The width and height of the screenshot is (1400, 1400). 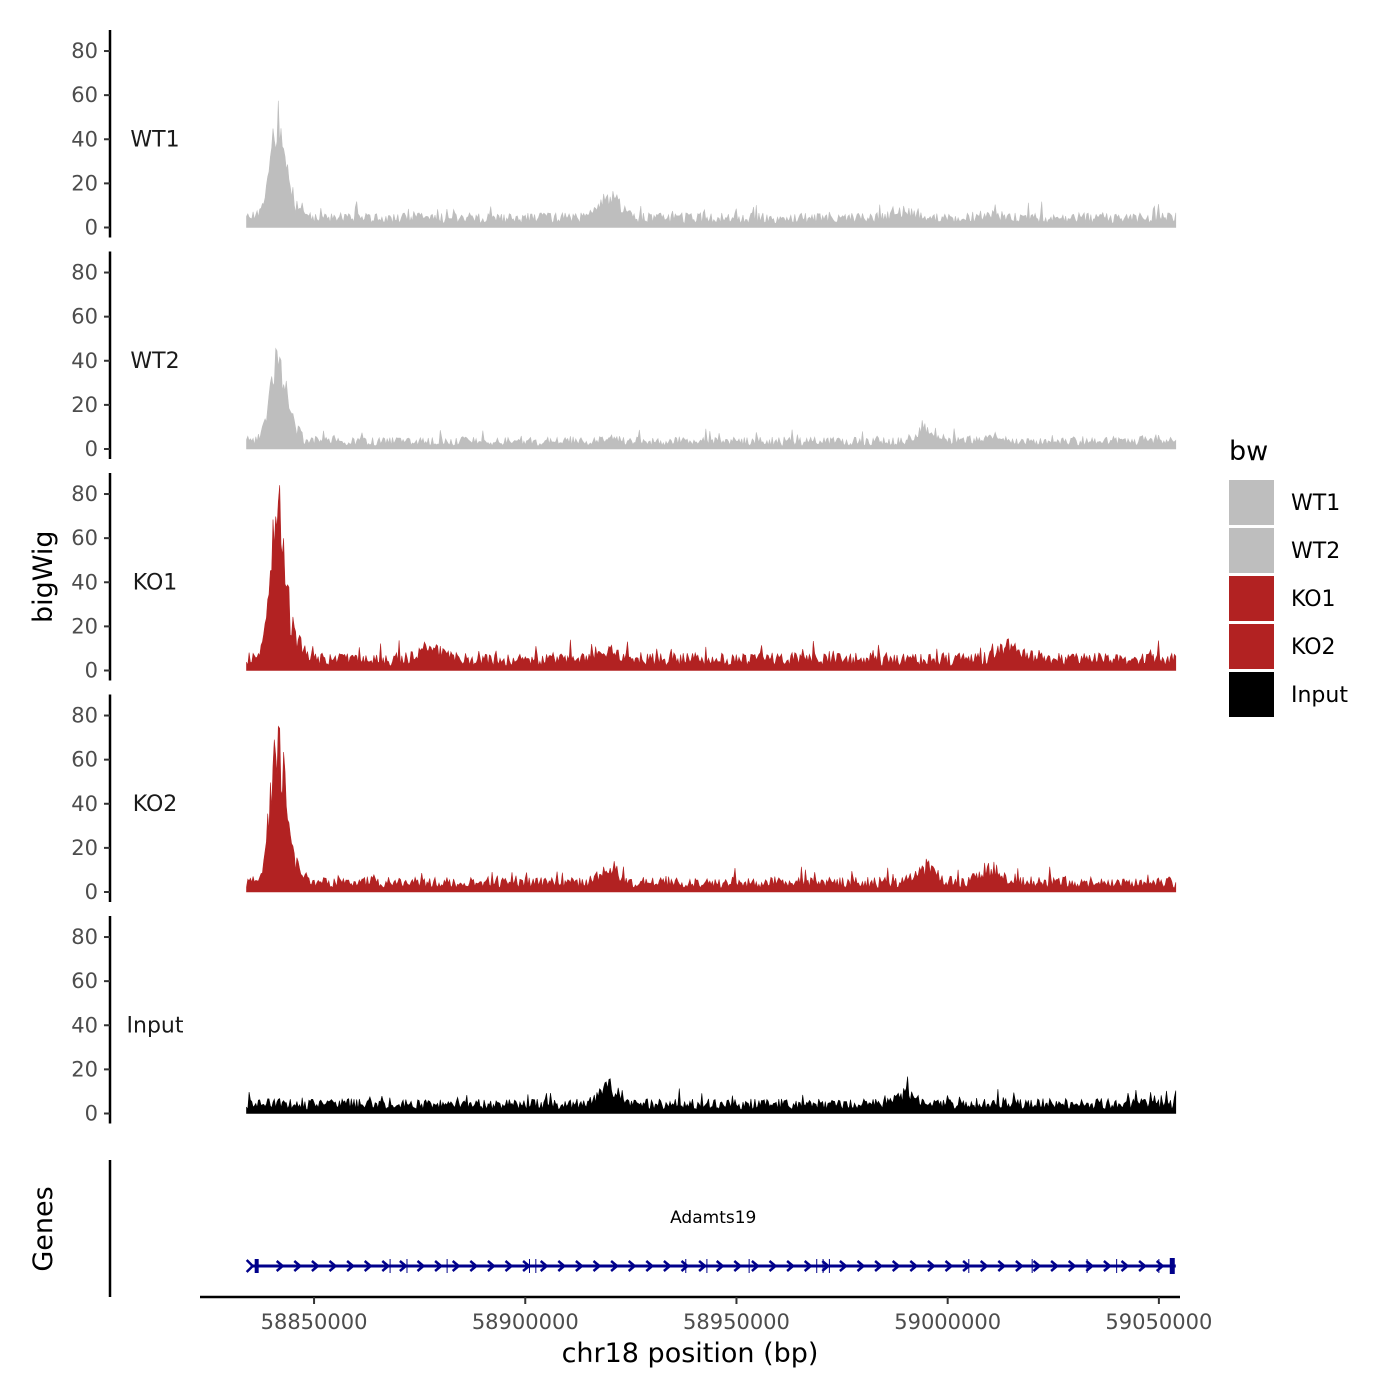 What do you see at coordinates (1319, 695) in the screenshot?
I see `legend-label-input: Input` at bounding box center [1319, 695].